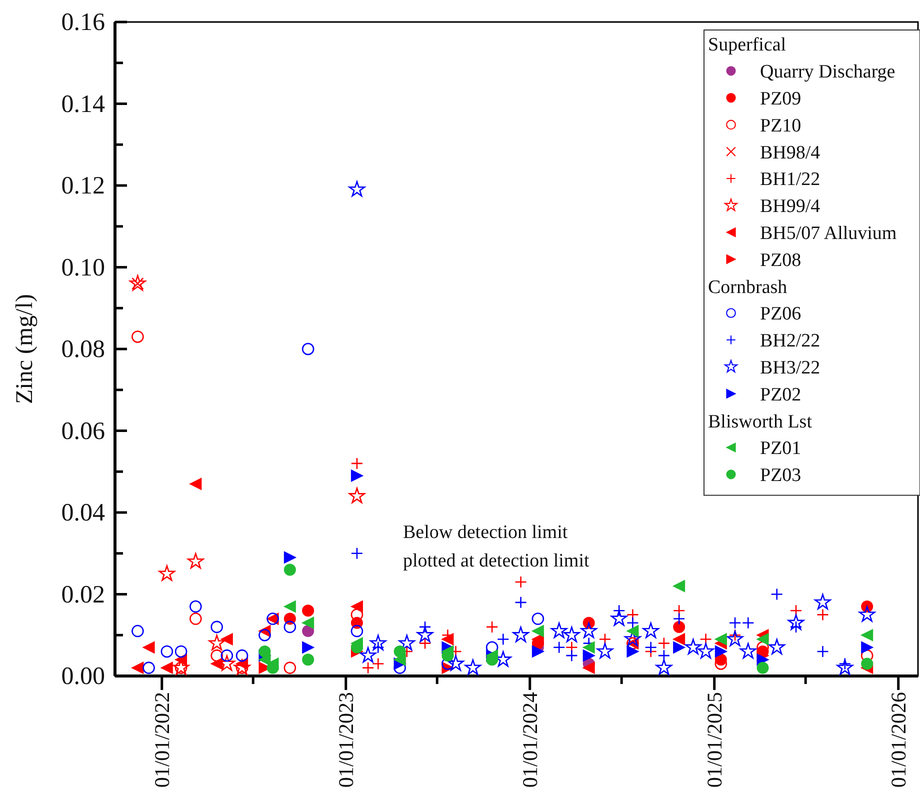 Image resolution: width=920 pixels, height=796 pixels. I want to click on legend-label: PZ02, so click(781, 395).